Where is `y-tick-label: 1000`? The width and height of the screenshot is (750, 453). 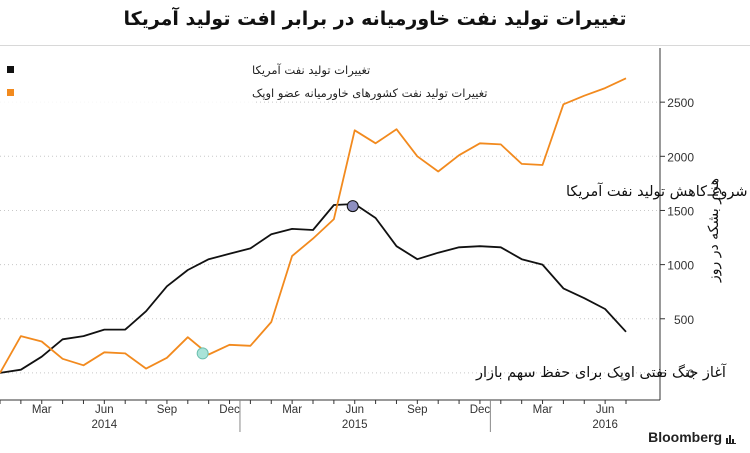
y-tick-label: 1000 is located at coordinates (680, 266).